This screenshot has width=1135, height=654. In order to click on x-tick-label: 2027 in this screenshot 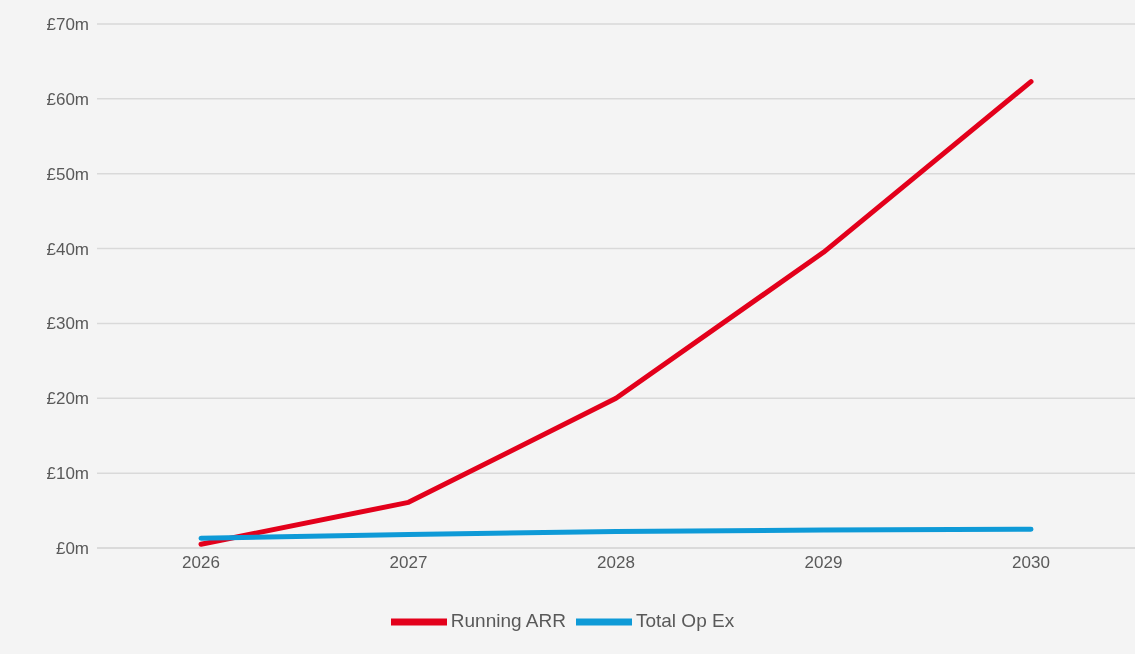, I will do `click(408, 563)`.